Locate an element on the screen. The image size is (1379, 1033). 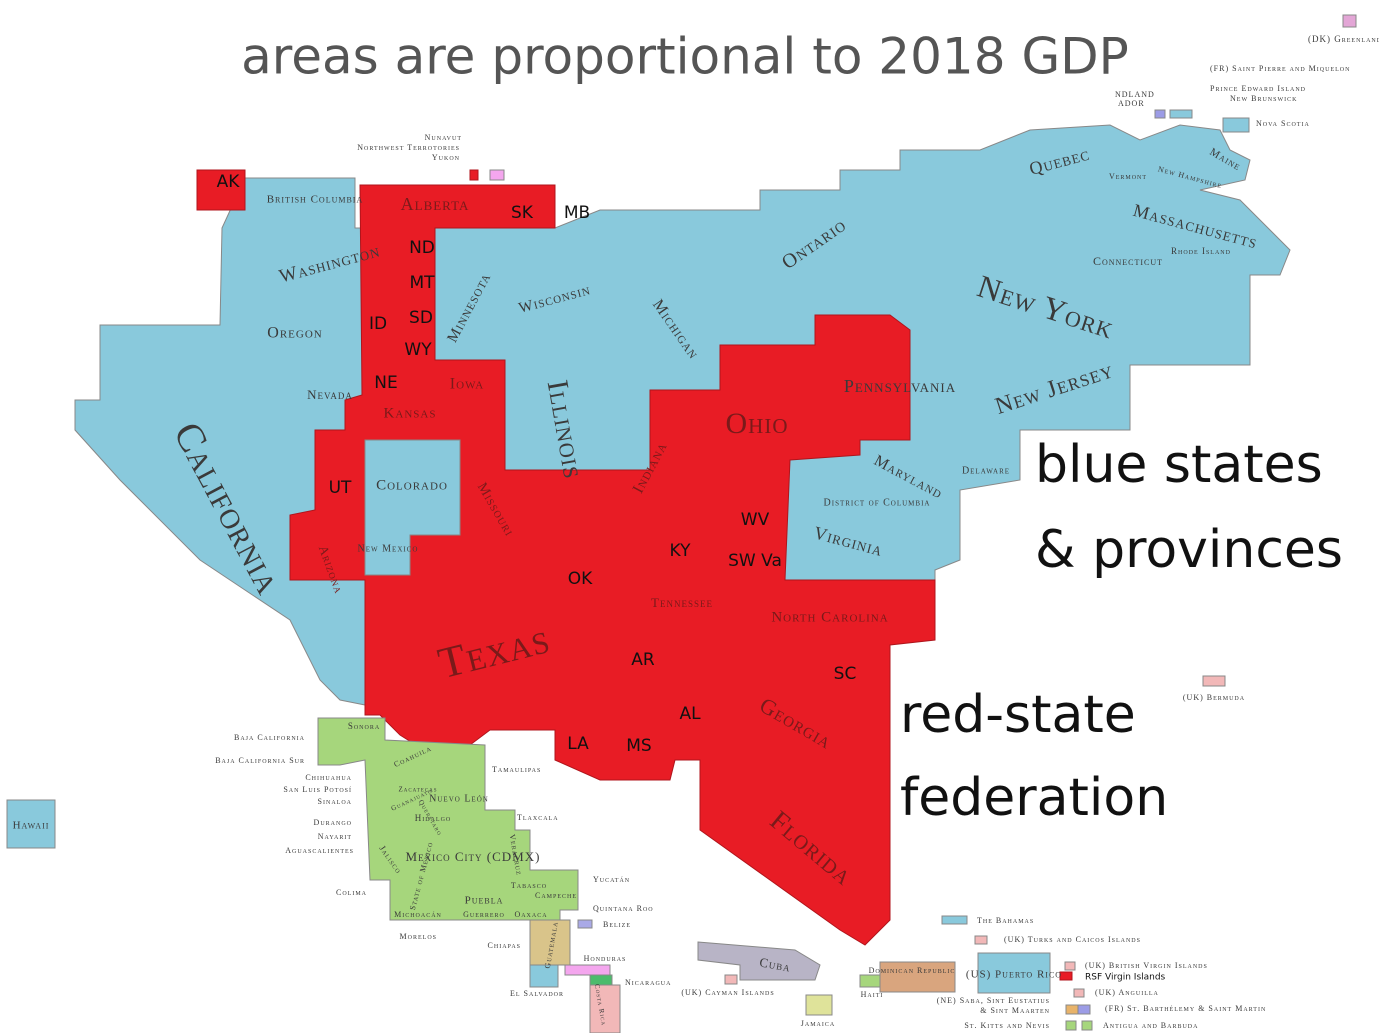
legend-text: red-state is located at coordinates (1018, 715).